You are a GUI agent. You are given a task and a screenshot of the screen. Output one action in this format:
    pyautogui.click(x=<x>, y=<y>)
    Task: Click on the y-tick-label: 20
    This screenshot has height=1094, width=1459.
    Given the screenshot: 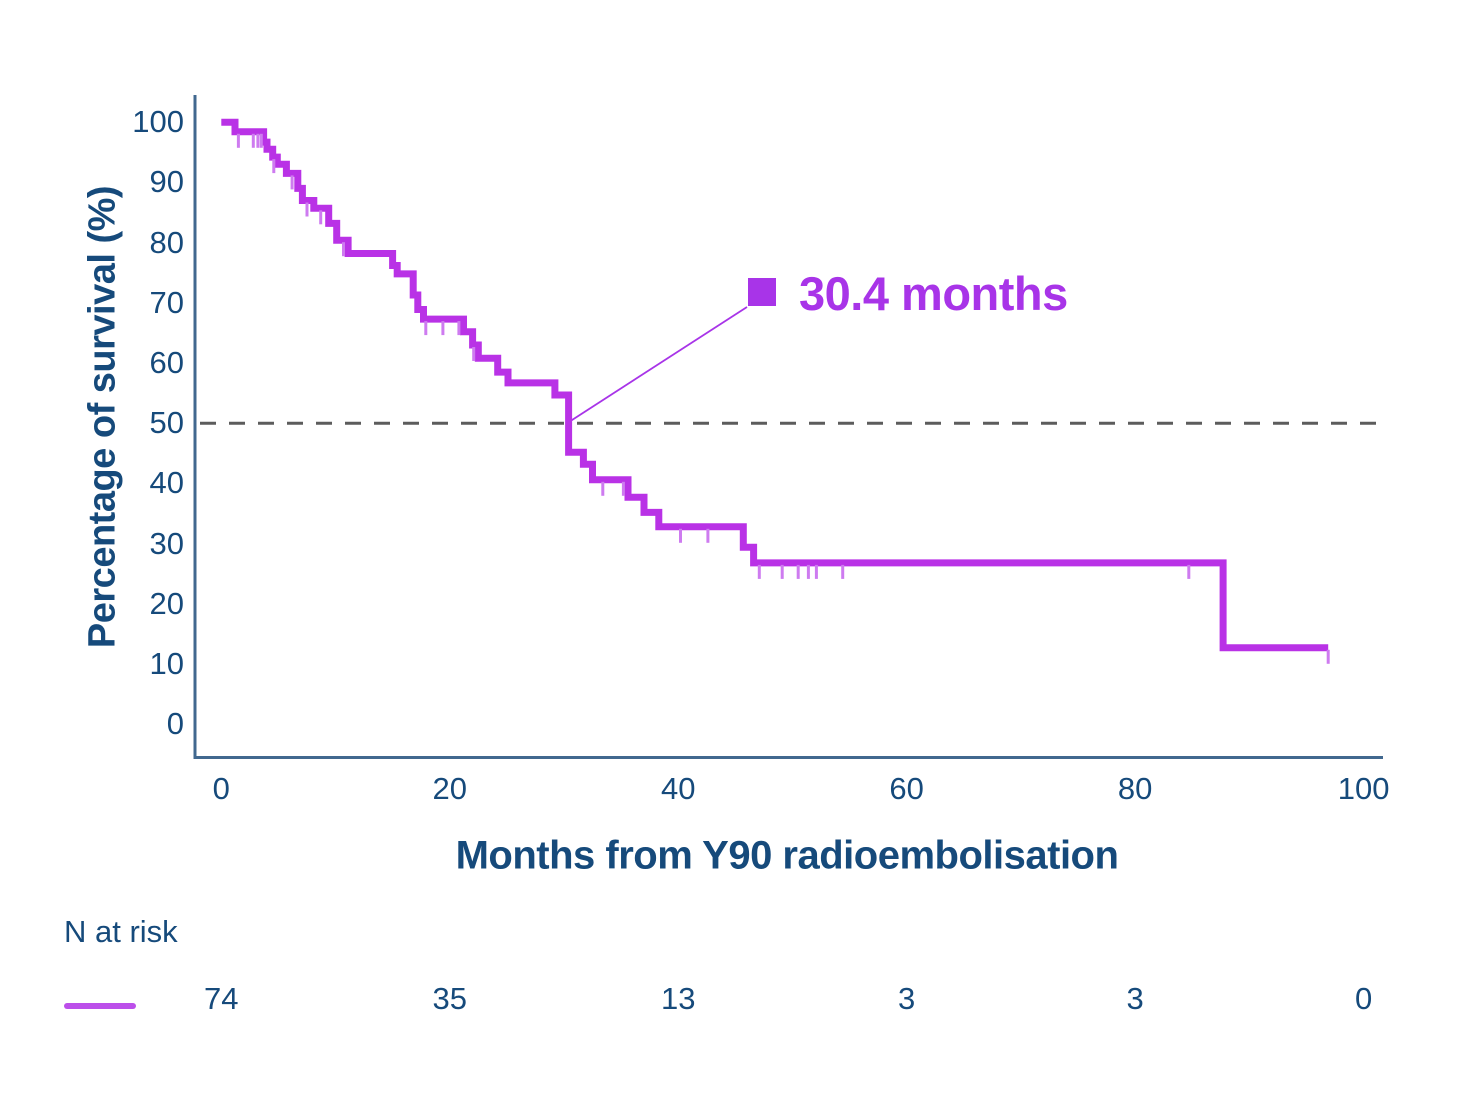 What is the action you would take?
    pyautogui.click(x=166, y=603)
    